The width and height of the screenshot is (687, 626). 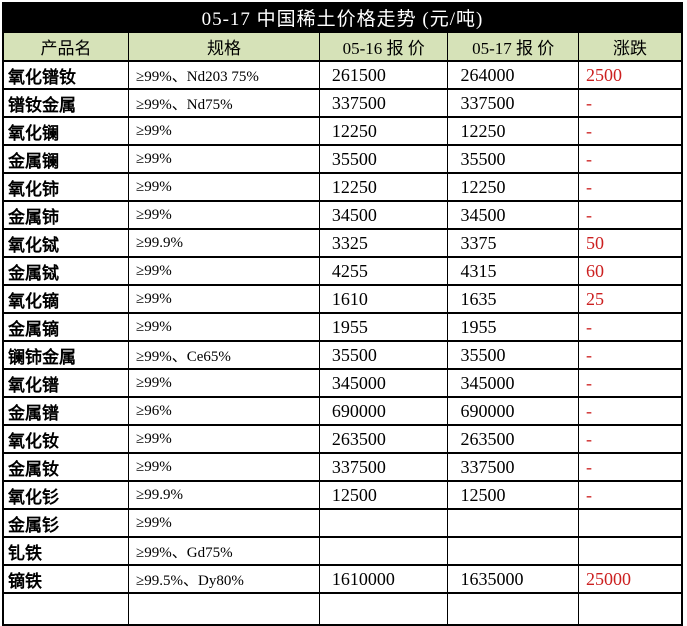 What do you see at coordinates (513, 327) in the screenshot?
I see `price-0517-cell: 1955` at bounding box center [513, 327].